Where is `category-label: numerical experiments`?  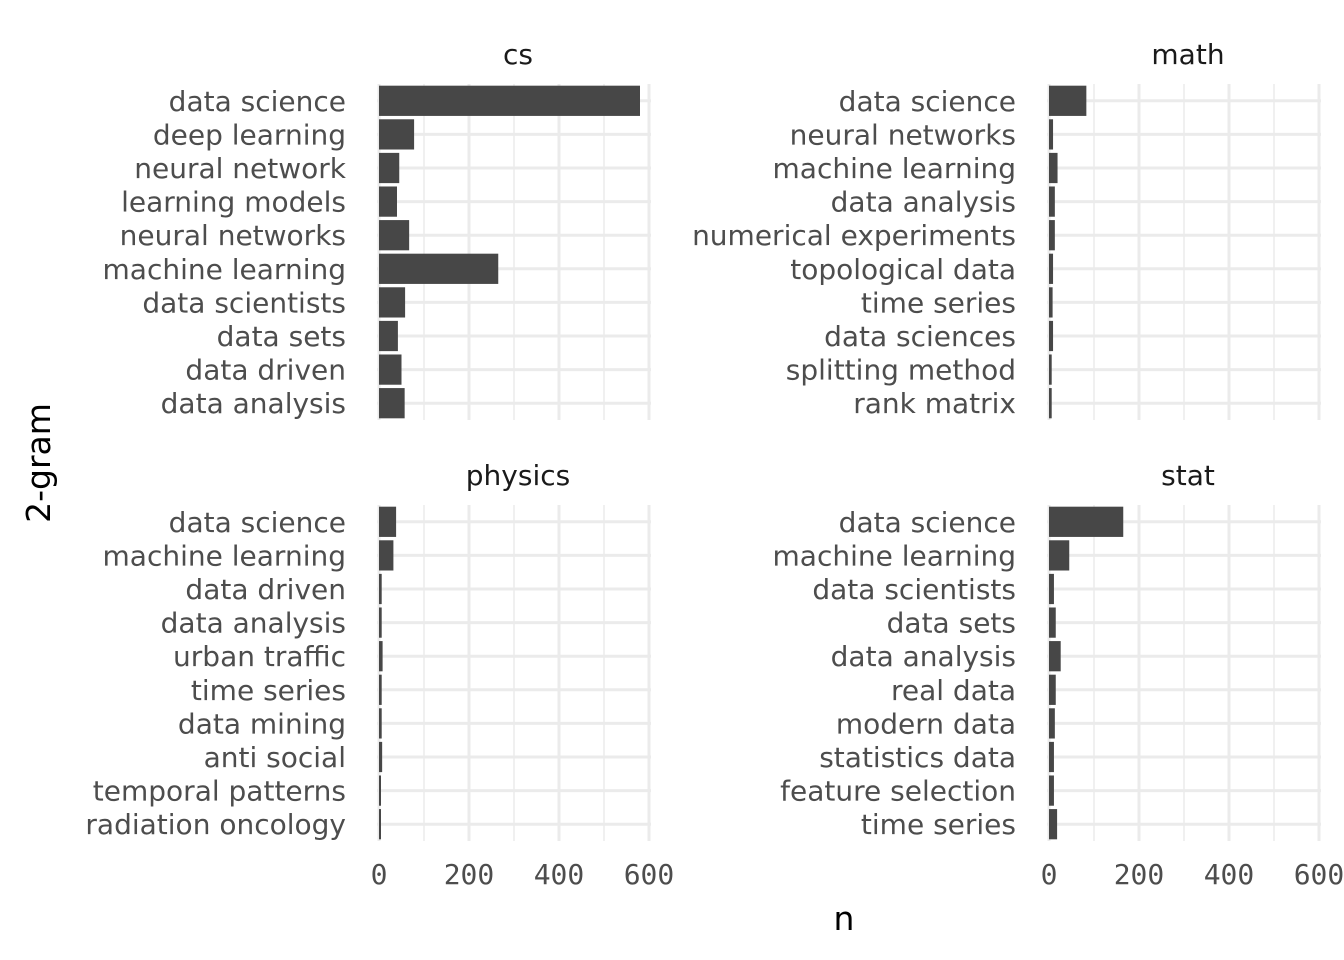 category-label: numerical experiments is located at coordinates (854, 235).